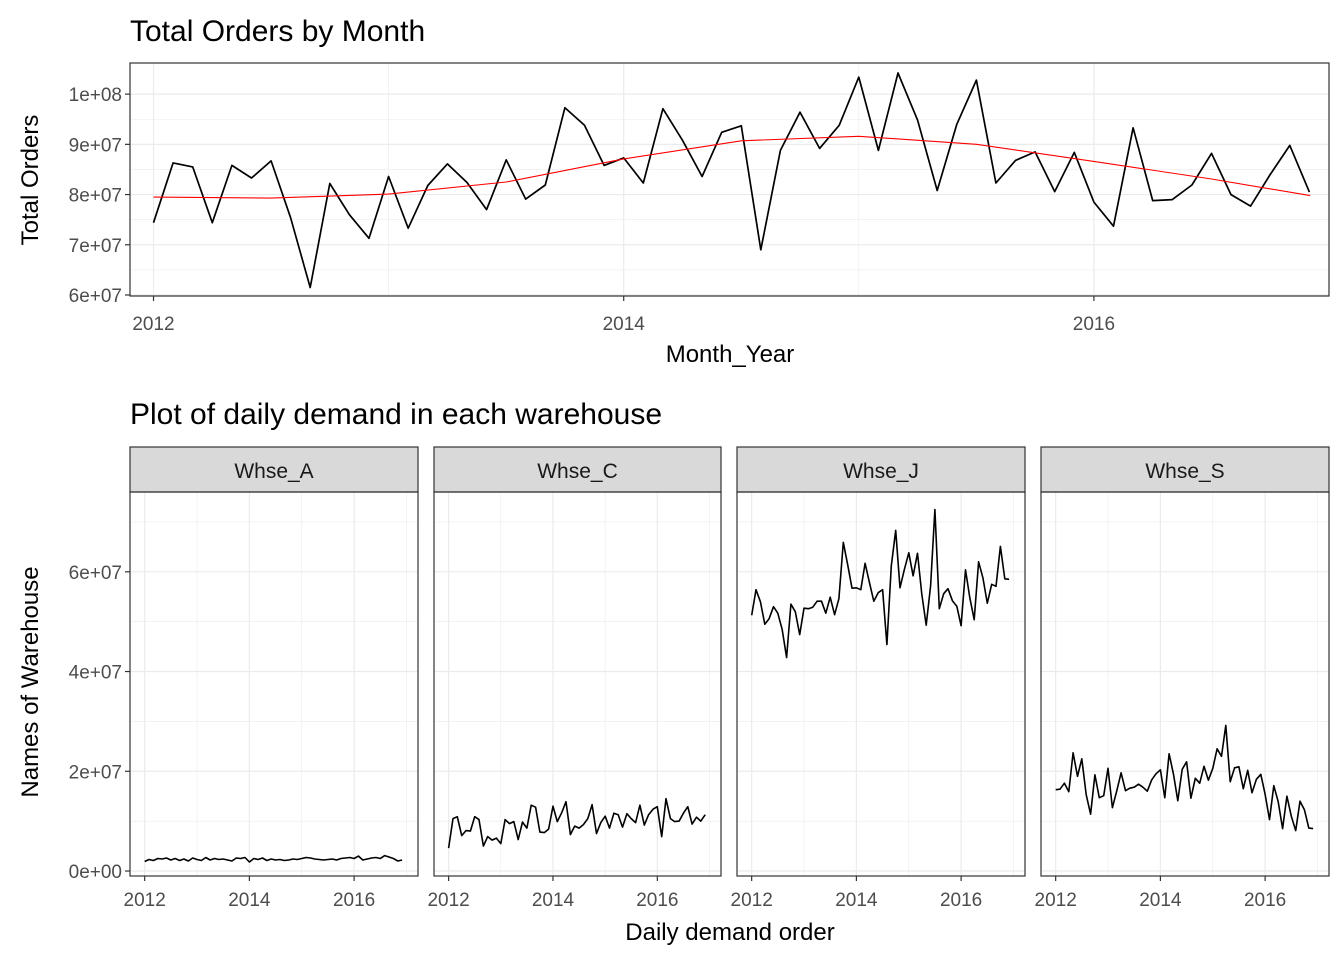 Image resolution: width=1344 pixels, height=965 pixels. Describe the element at coordinates (95, 296) in the screenshot. I see `chart1-y-tick-label: 6e+07` at that location.